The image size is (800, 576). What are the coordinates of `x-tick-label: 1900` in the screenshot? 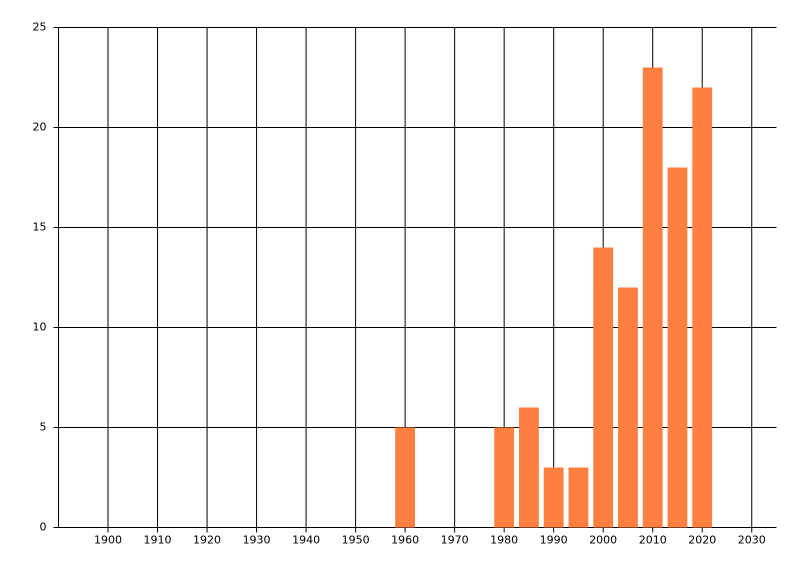 It's located at (108, 540).